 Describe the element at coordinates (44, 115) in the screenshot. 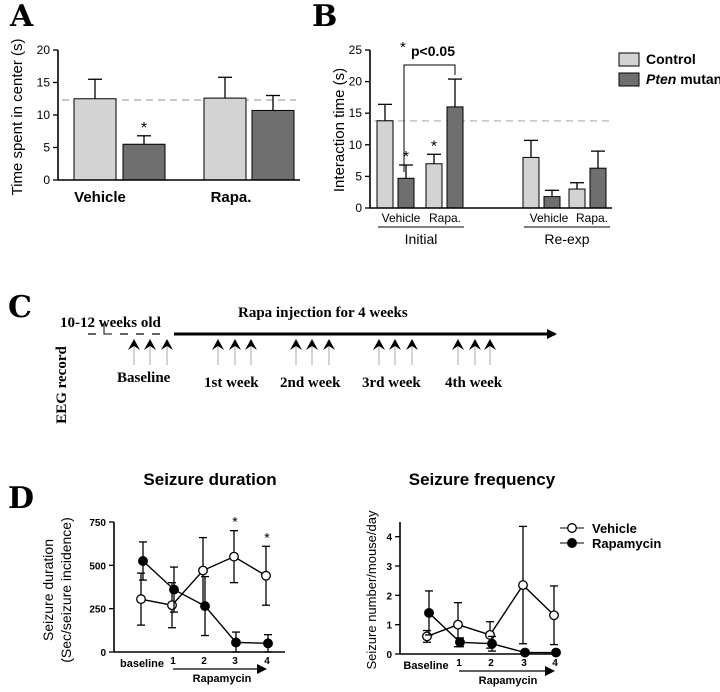

I see `panel-a-y-tick-label: 10` at that location.